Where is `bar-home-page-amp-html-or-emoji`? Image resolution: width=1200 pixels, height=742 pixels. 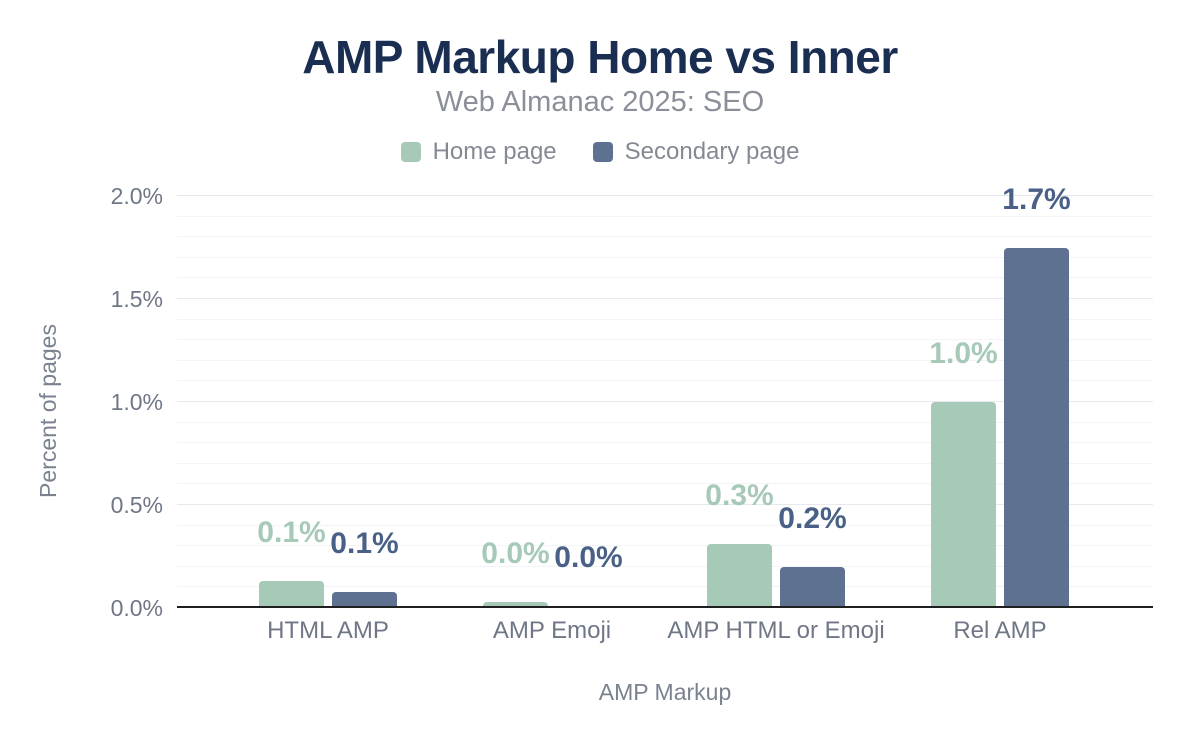 bar-home-page-amp-html-or-emoji is located at coordinates (739, 576).